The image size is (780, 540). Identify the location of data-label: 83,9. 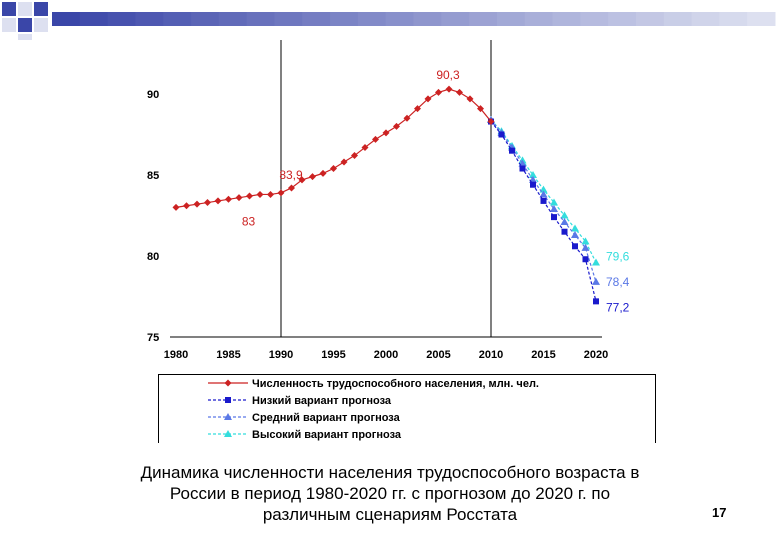
(291, 175).